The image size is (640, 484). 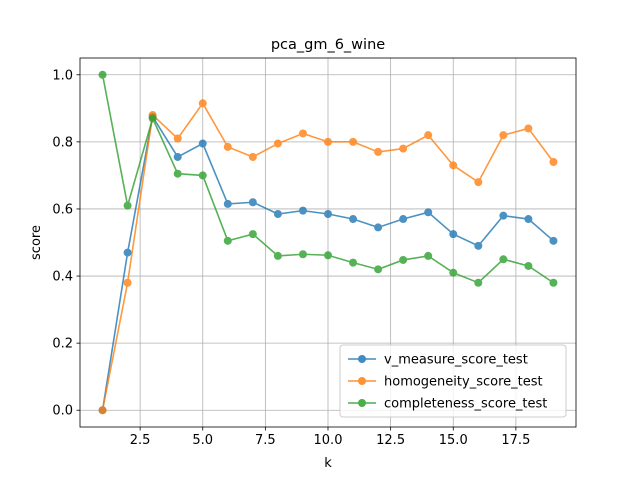 What do you see at coordinates (202, 440) in the screenshot?
I see `x-tick-label: 5.0` at bounding box center [202, 440].